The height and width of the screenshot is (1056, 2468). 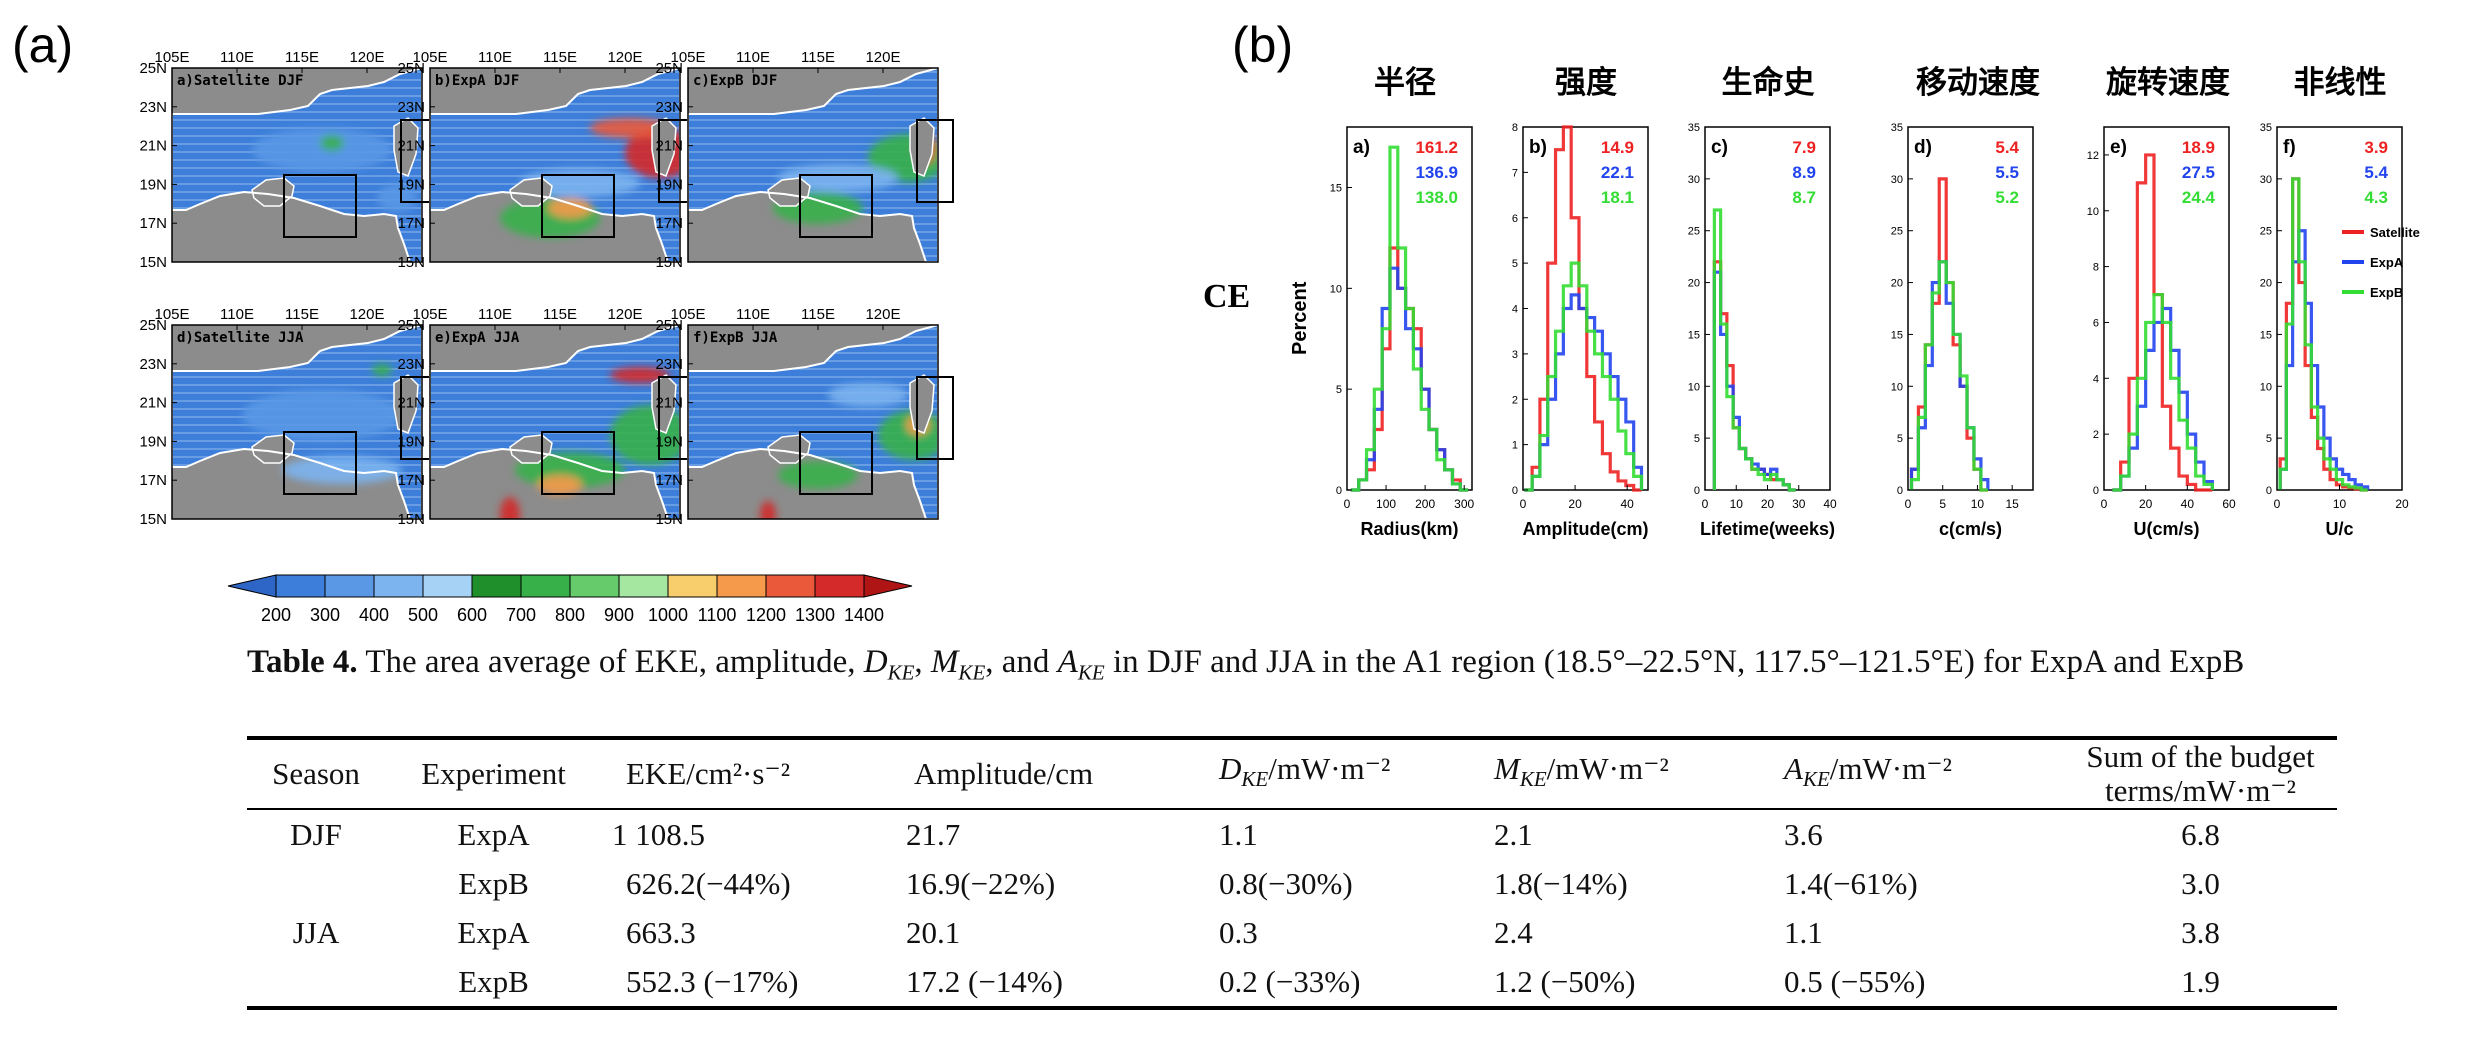 I want to click on lat-tick-label: 21N, so click(x=669, y=146).